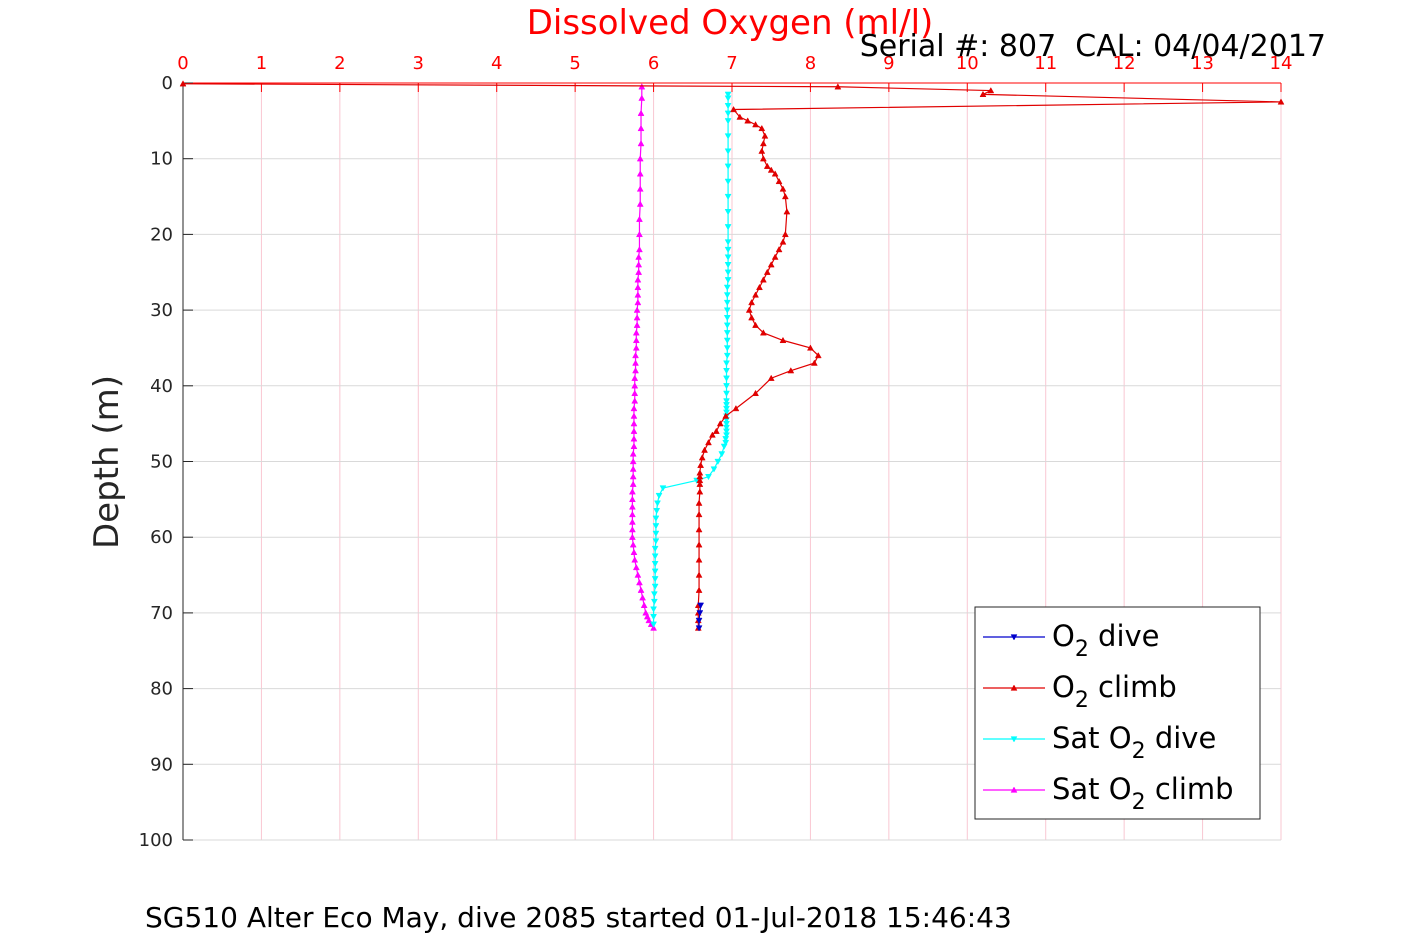  I want to click on y-tick-label: 70, so click(161, 613).